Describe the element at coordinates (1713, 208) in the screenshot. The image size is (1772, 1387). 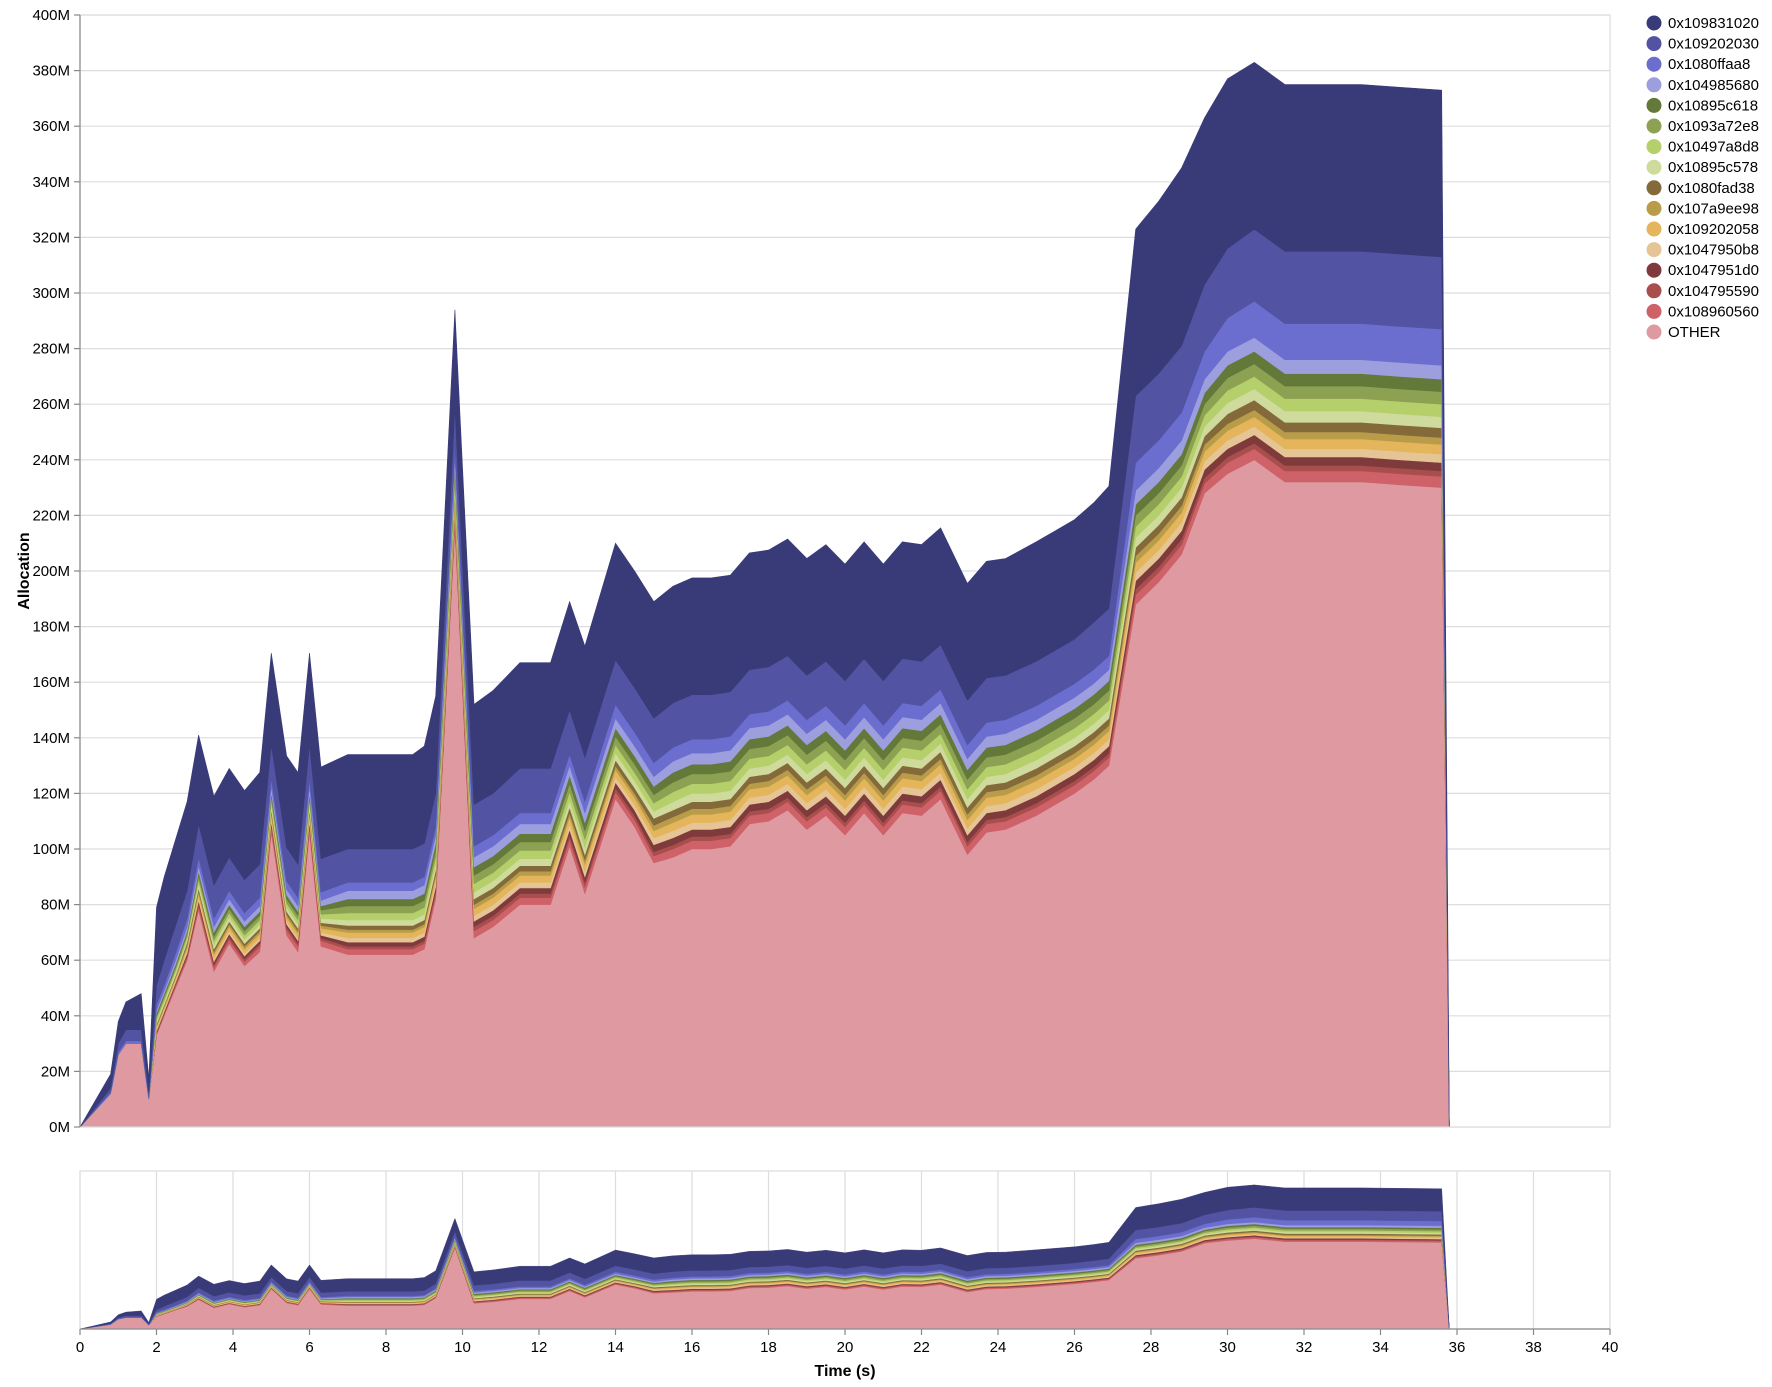
I see `legend-label: 0x107a9ee98` at that location.